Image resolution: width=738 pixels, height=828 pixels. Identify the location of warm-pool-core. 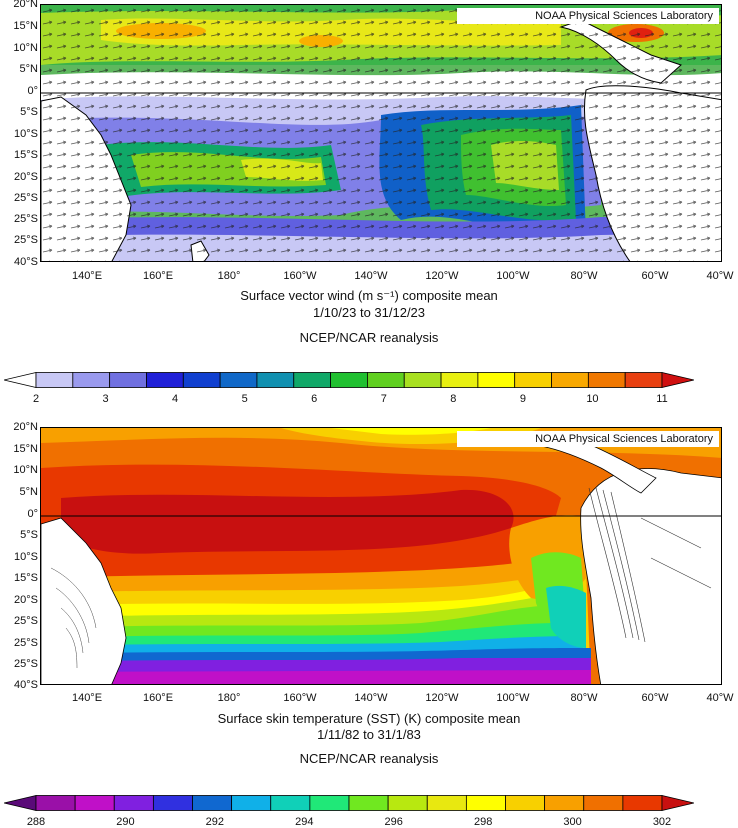
(287, 521).